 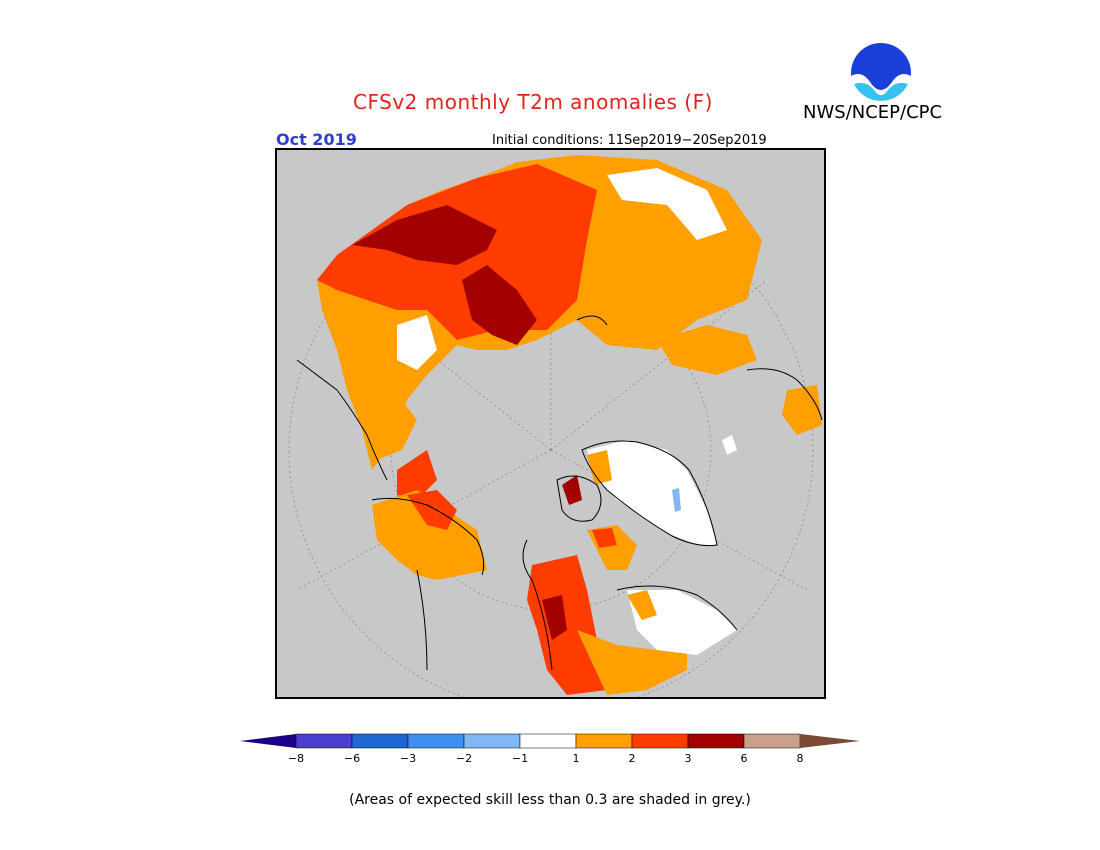 I want to click on map-title: CFSv2 monthly T2m anomalies (F), so click(x=533, y=102).